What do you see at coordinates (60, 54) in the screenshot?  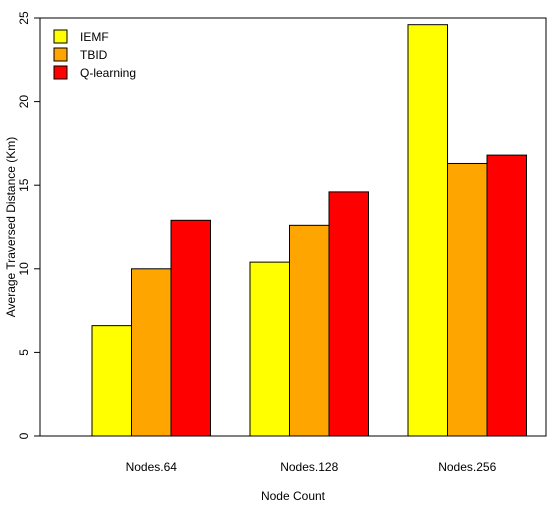 I see `legend-swatch-tbid` at bounding box center [60, 54].